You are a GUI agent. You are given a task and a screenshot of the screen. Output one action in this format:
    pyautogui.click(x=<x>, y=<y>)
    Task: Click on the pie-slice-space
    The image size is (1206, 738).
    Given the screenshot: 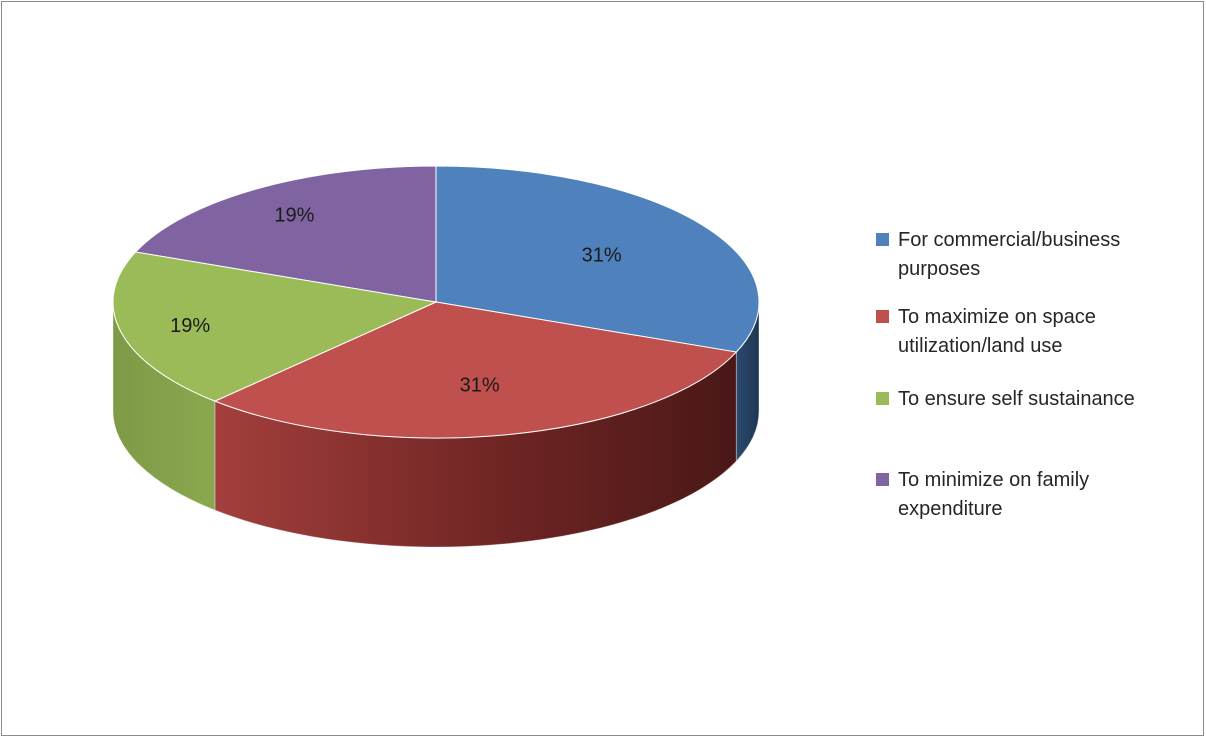 What is the action you would take?
    pyautogui.click(x=475, y=370)
    